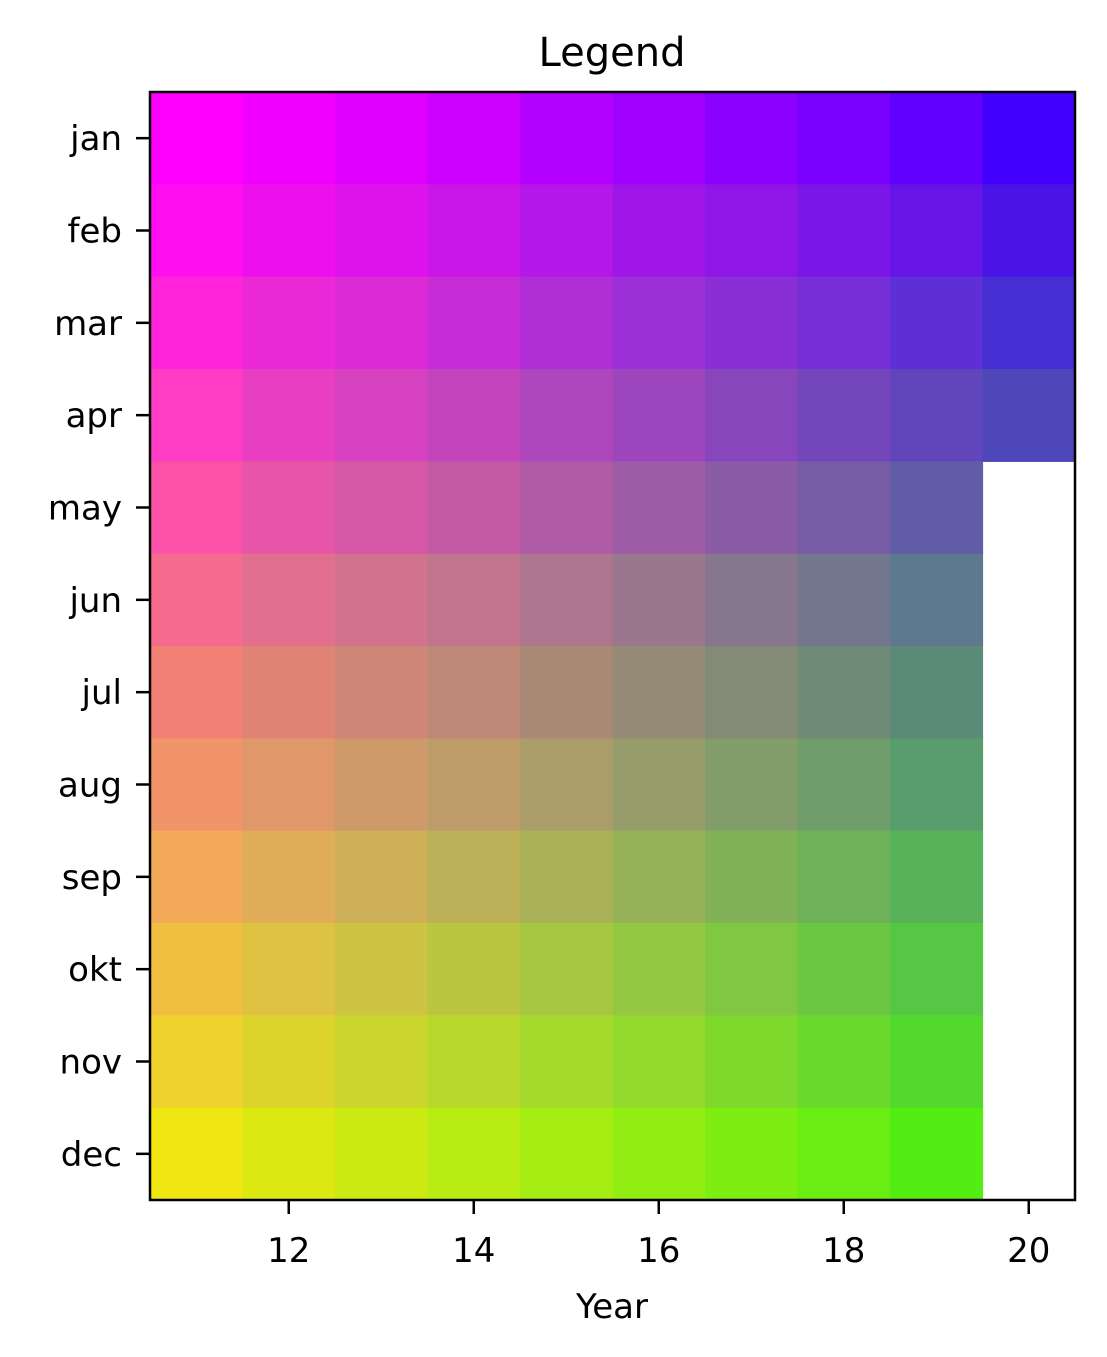 Image resolution: width=1107 pixels, height=1357 pixels. I want to click on y-tick-label: may, so click(85, 509).